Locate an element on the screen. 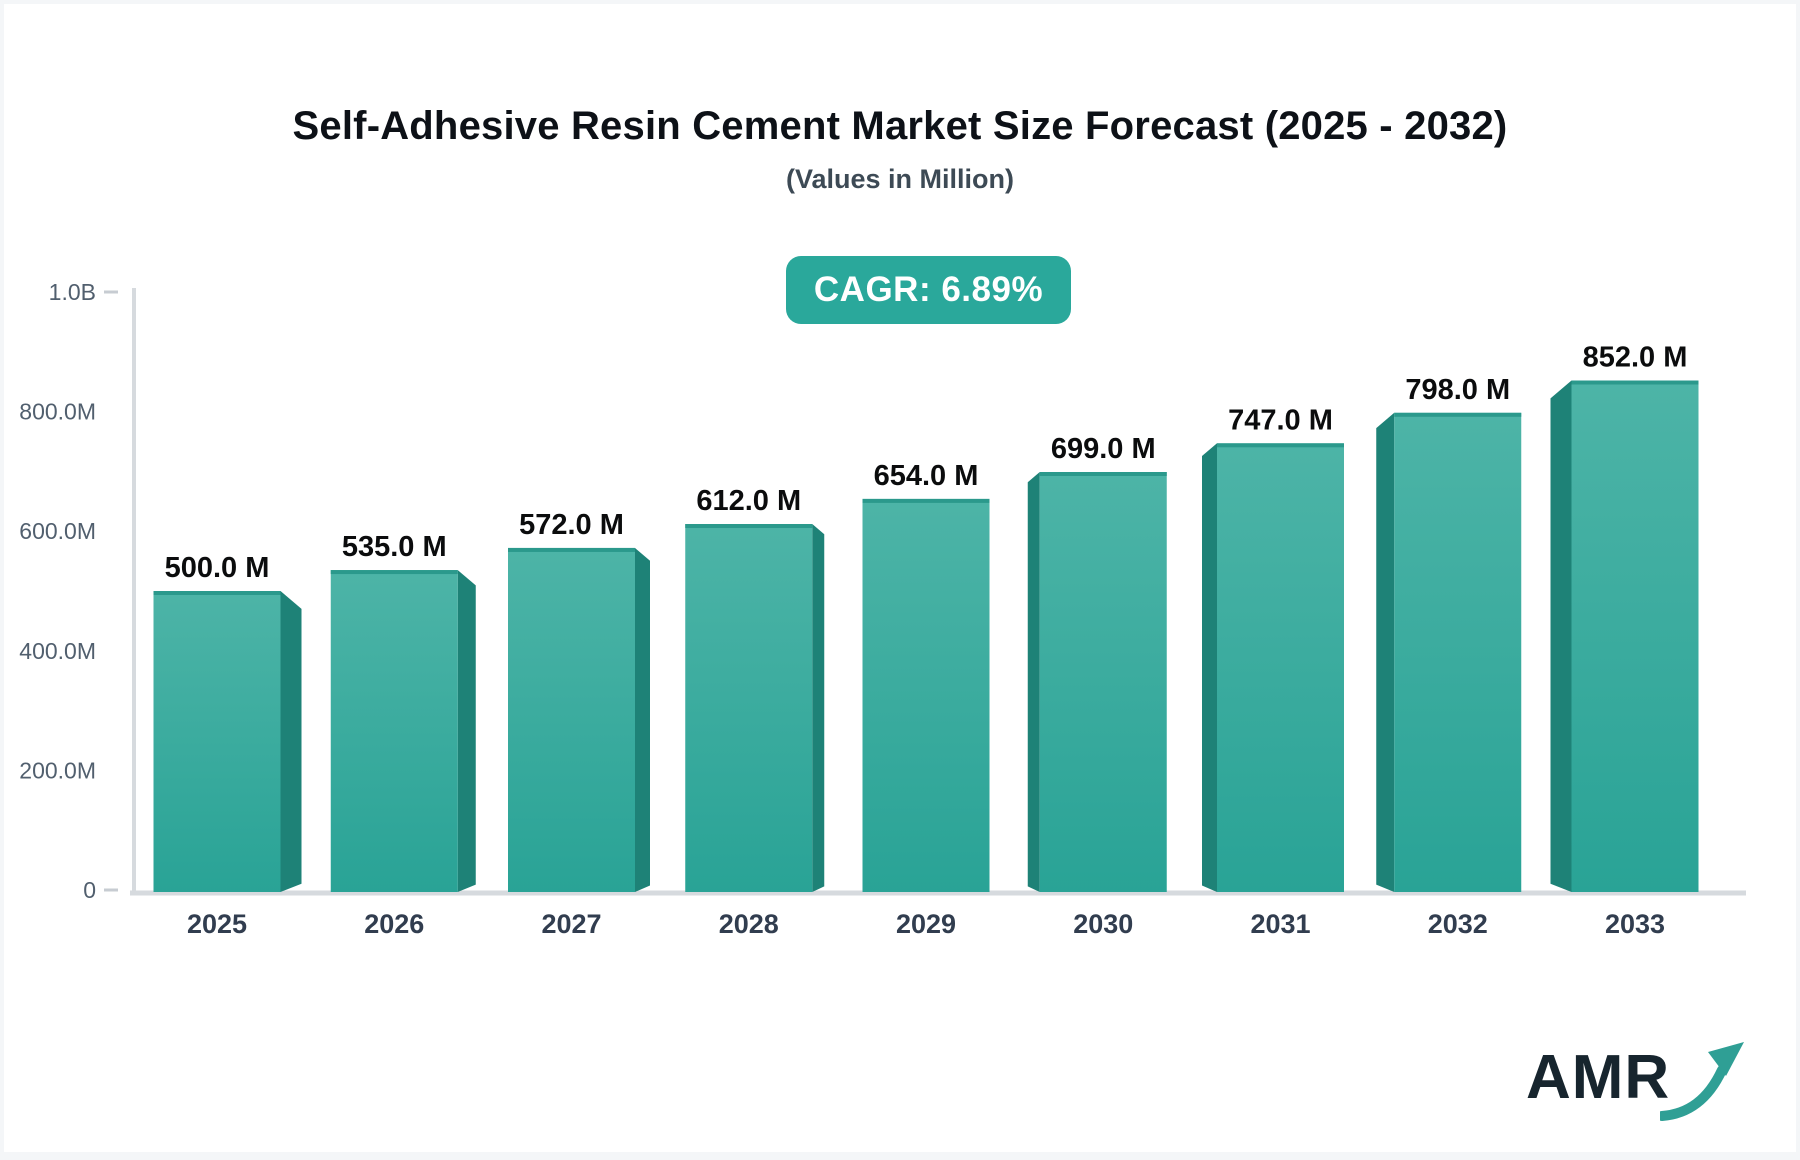 This screenshot has height=1160, width=1800. y-axis-label: 800.0M is located at coordinates (57, 412).